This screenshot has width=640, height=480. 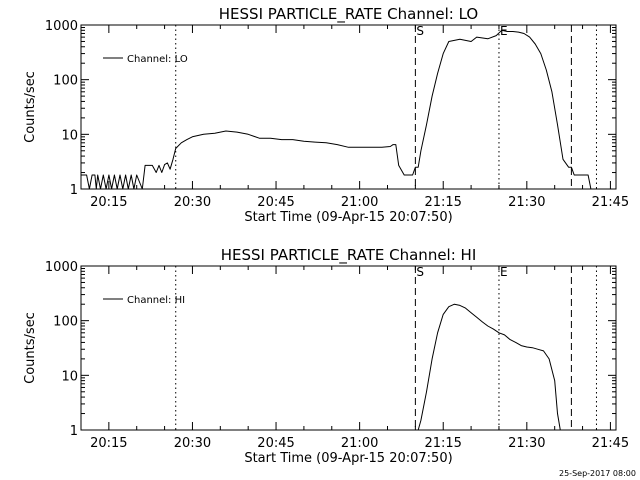 I want to click on footer-timestamp: 25-Sep-2017 08:00, so click(x=597, y=473).